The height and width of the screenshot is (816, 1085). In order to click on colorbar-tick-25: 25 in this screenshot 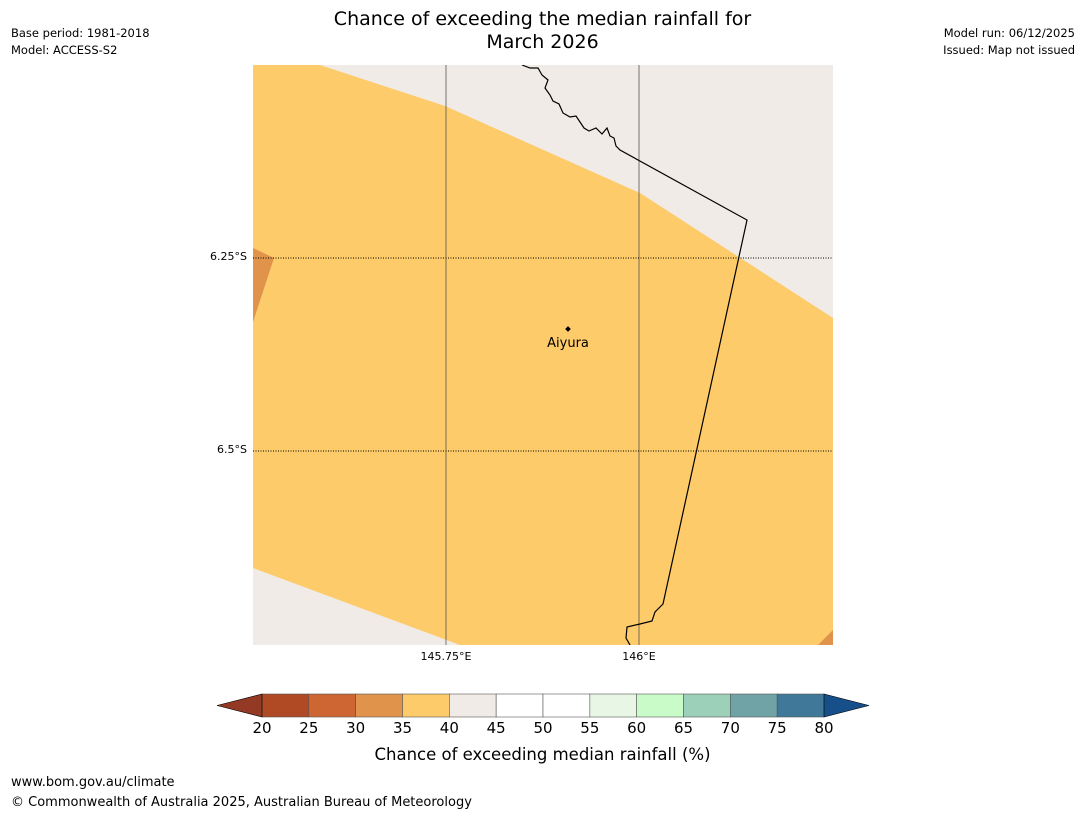, I will do `click(309, 728)`.